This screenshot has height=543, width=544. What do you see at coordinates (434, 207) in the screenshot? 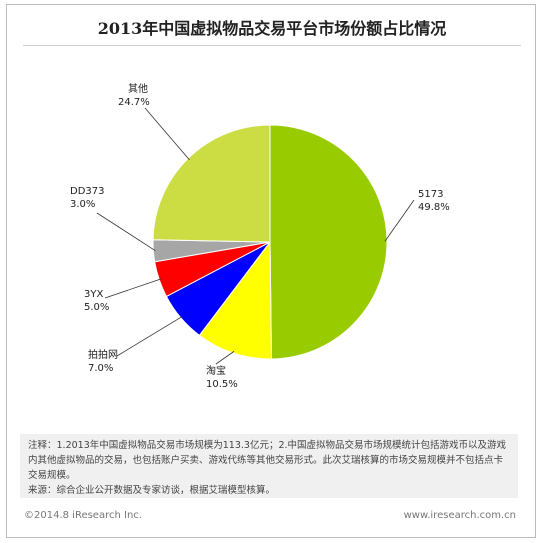
I see `label-5173-value: 49.8%` at bounding box center [434, 207].